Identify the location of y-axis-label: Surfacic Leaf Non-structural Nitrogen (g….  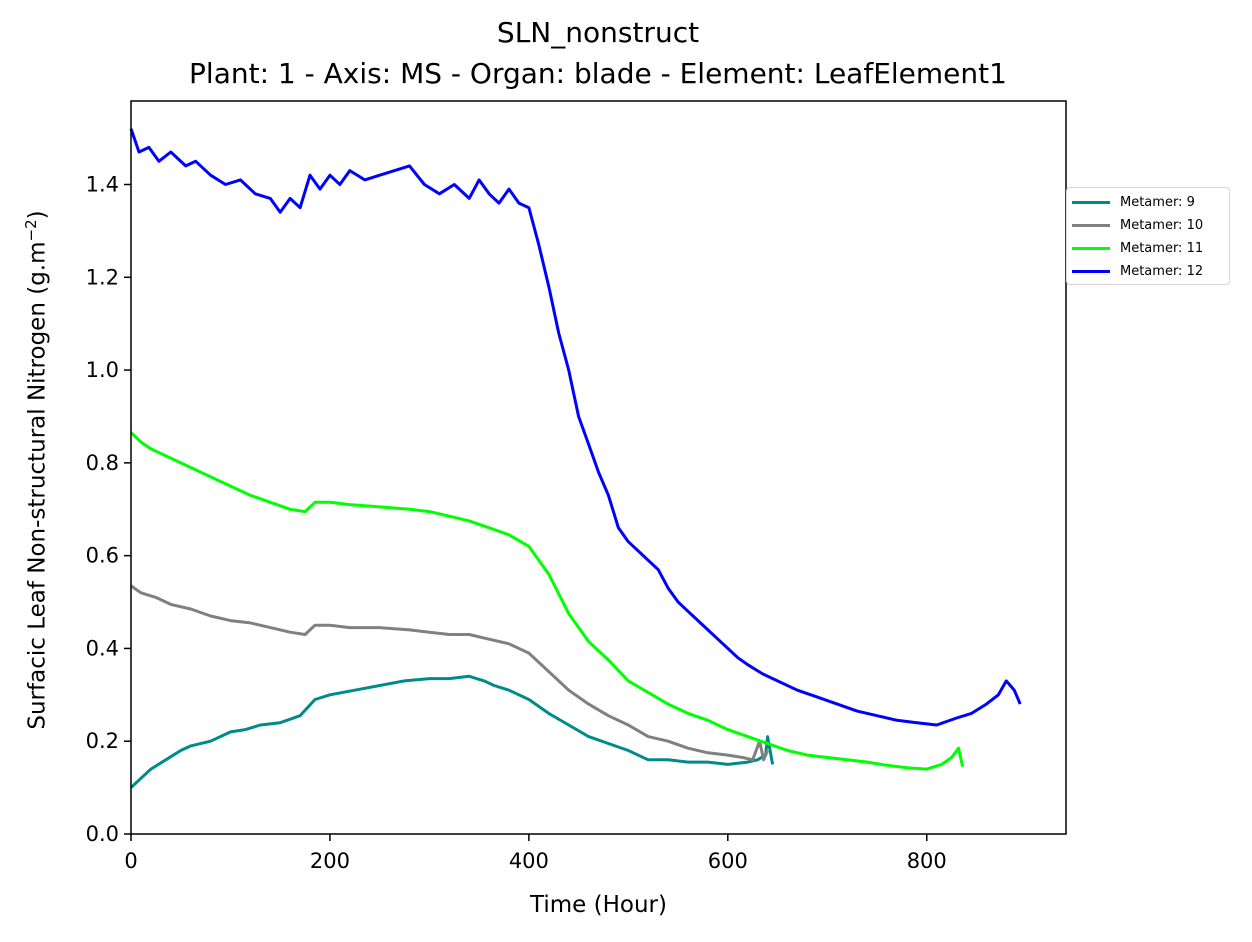
(36, 469).